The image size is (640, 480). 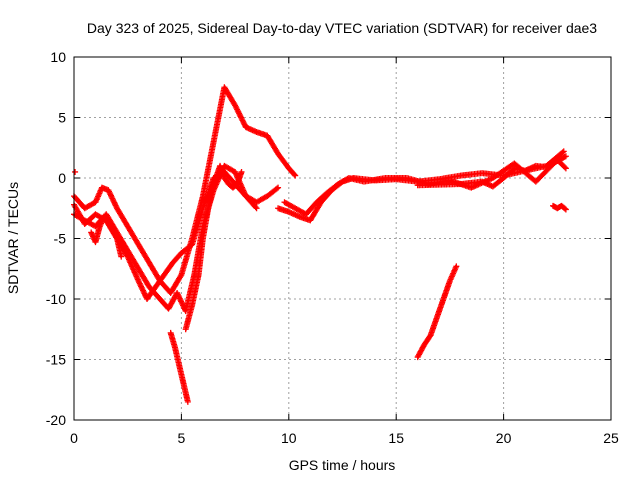 I want to click on y-tick-labels: -20 -15 -10 -5 0 5 10, so click(x=56, y=238).